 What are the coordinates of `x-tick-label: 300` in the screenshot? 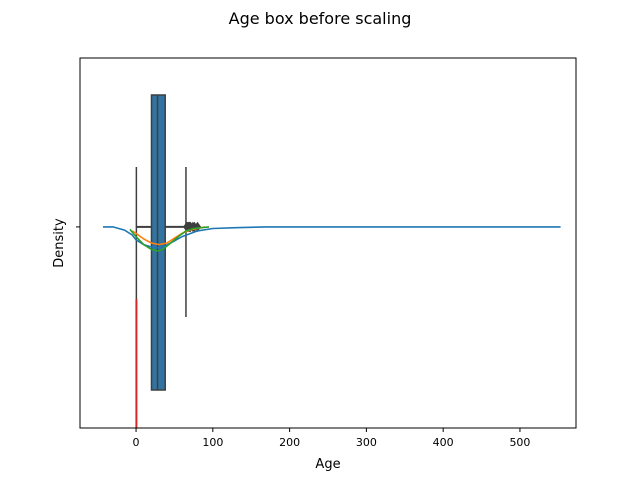 It's located at (366, 442).